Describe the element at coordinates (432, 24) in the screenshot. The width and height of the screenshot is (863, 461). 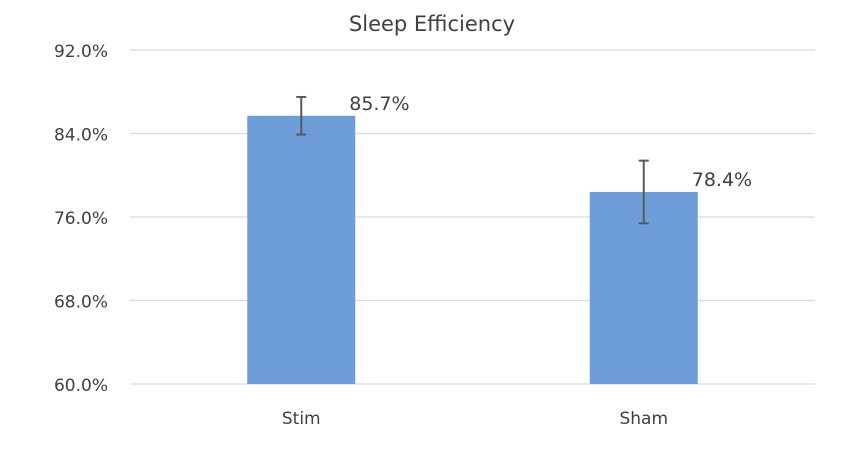
I see `chart-title: Sleep Efficiency` at that location.